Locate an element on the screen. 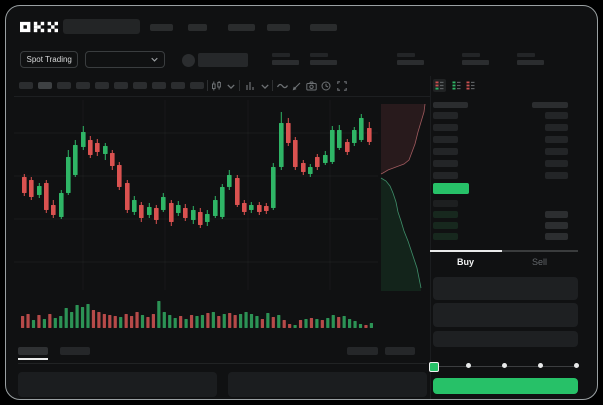  book-bids-icon is located at coordinates (456, 85).